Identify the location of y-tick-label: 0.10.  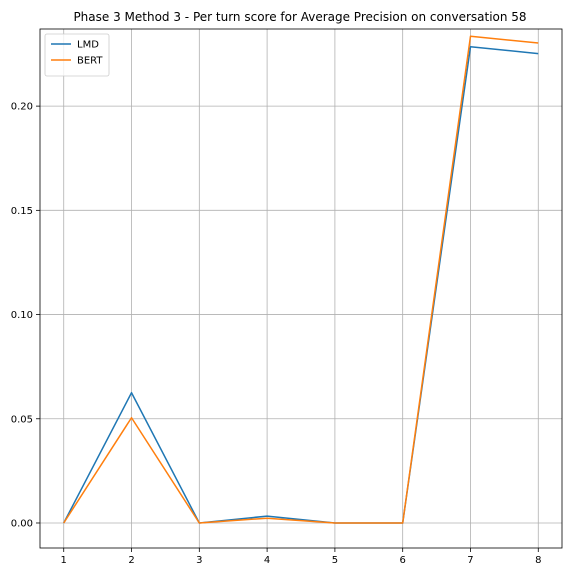
(22, 315).